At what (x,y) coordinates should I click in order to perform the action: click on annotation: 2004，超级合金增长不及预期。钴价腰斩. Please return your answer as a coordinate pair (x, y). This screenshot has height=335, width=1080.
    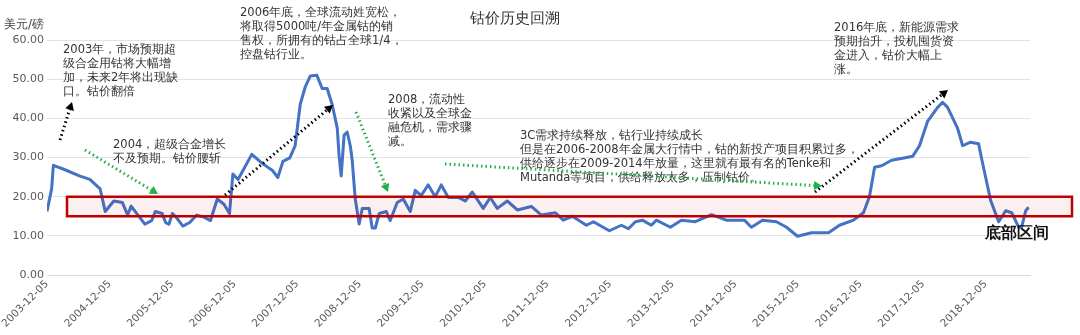
    Looking at the image, I should click on (170, 151).